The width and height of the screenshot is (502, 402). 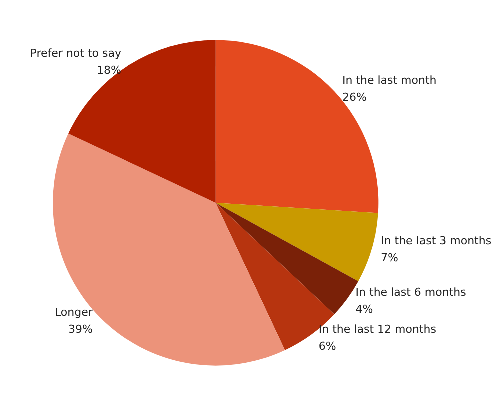 What do you see at coordinates (411, 293) in the screenshot?
I see `slice-label: In the last 6 months` at bounding box center [411, 293].